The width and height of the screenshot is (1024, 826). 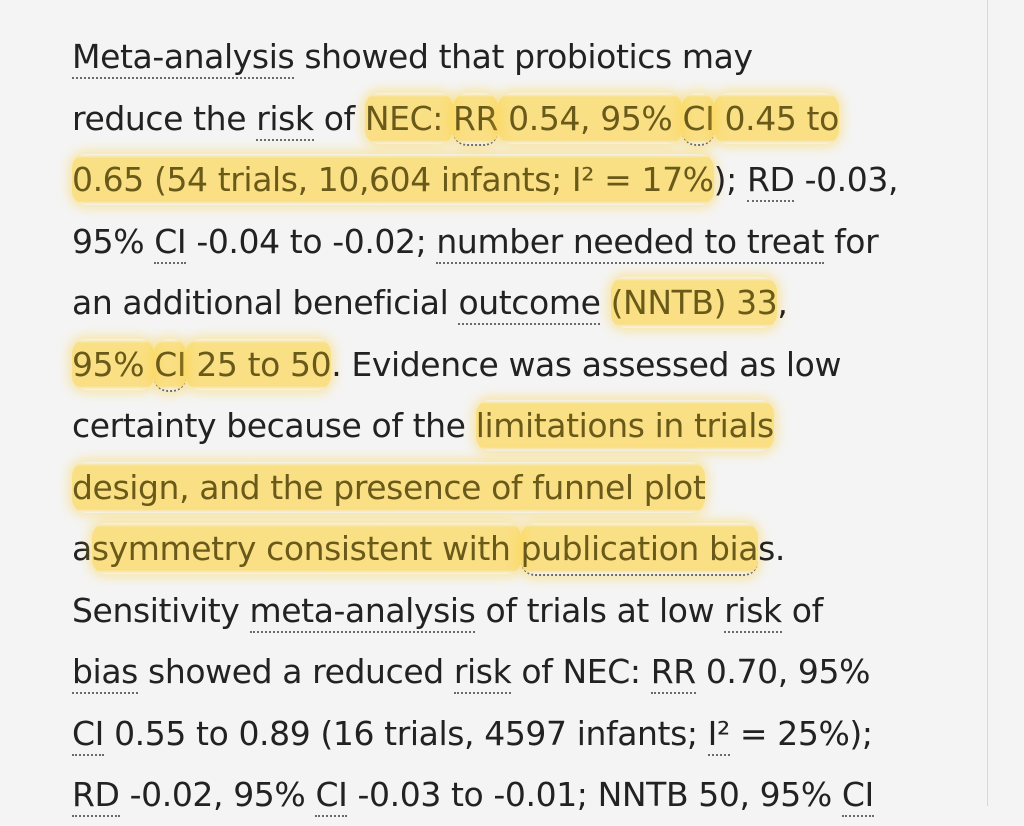 What do you see at coordinates (82, 548) in the screenshot?
I see `text-segment: a` at bounding box center [82, 548].